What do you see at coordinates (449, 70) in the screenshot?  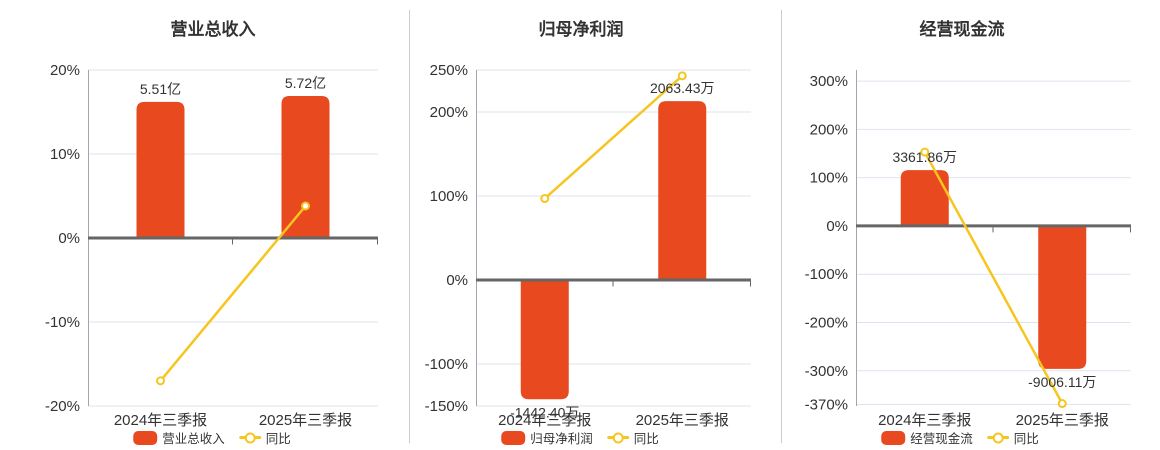 I see `y-tick-label: 250%` at bounding box center [449, 70].